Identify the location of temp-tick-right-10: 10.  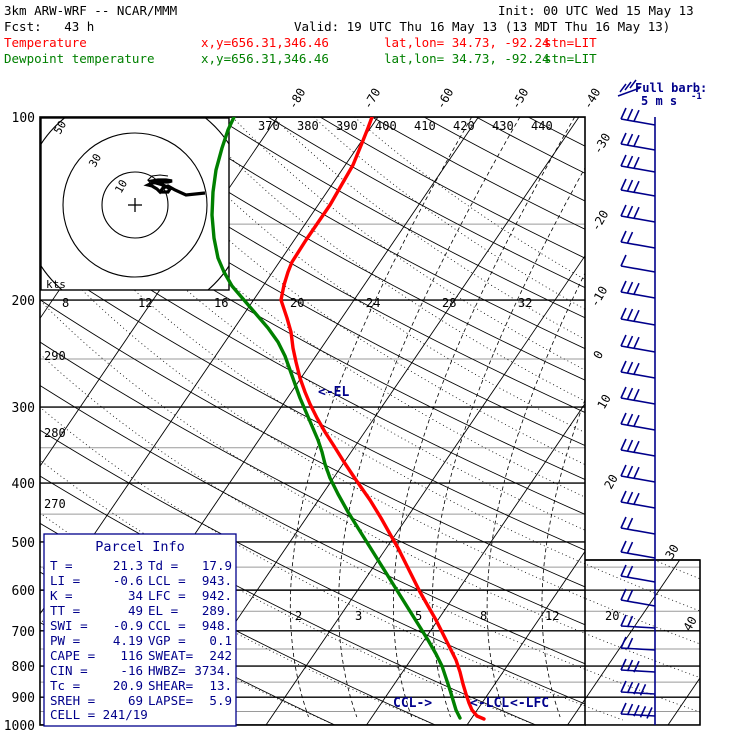
(603, 402).